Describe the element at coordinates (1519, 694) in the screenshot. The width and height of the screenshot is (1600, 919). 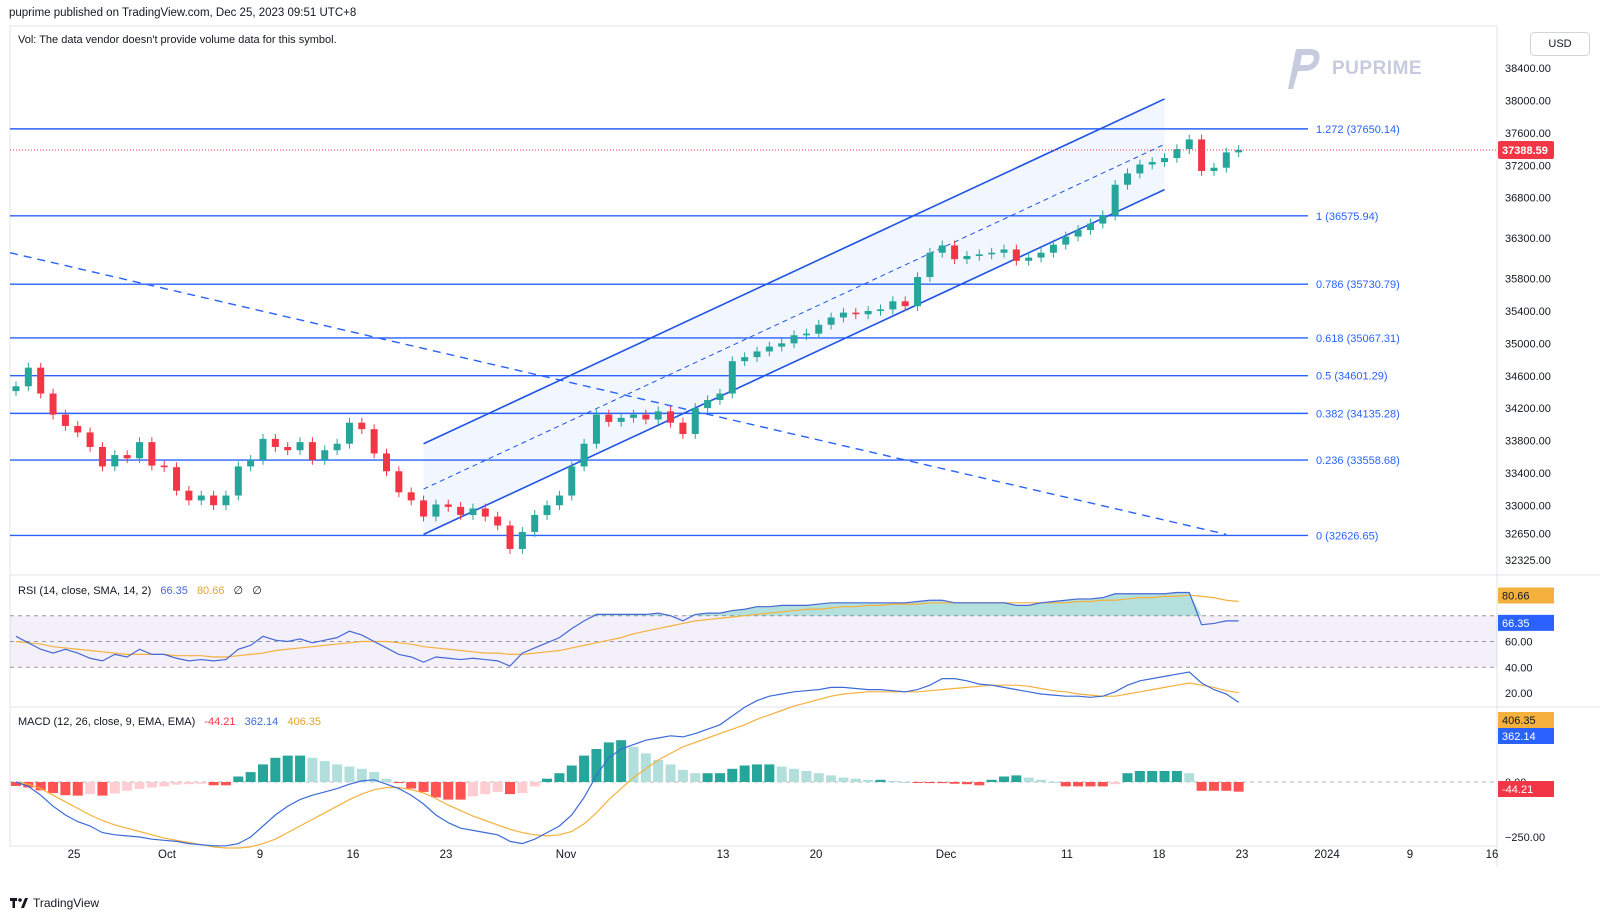
I see `rsi-tick-label: 20.00` at that location.